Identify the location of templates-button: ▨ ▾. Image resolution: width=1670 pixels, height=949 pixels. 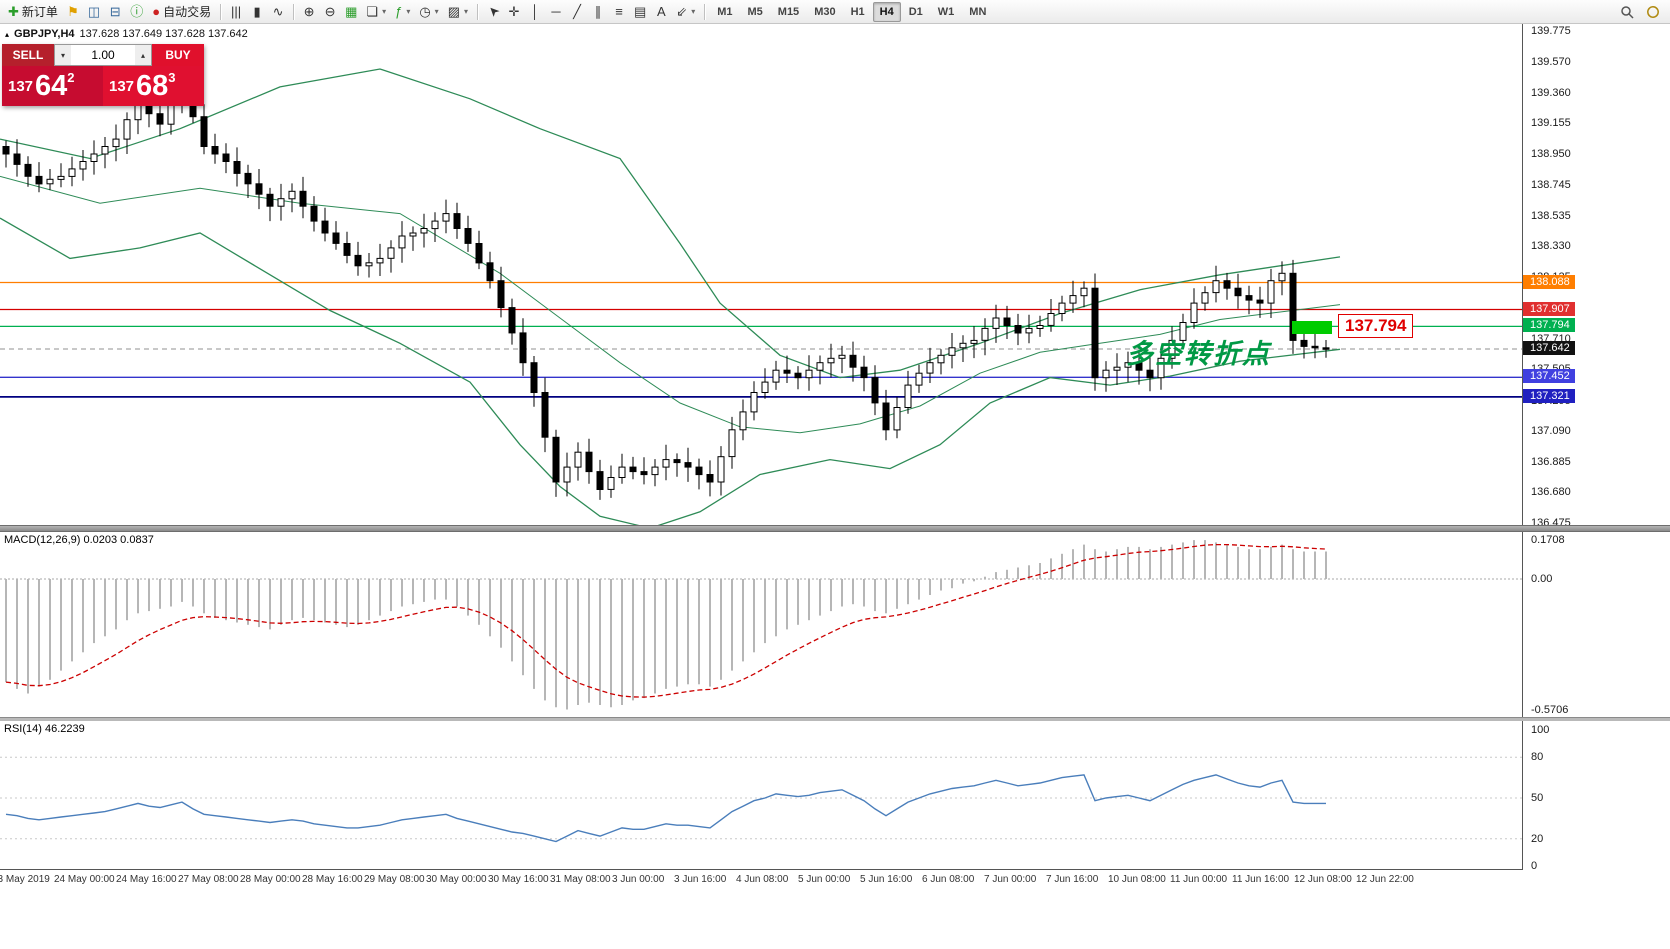
(458, 12).